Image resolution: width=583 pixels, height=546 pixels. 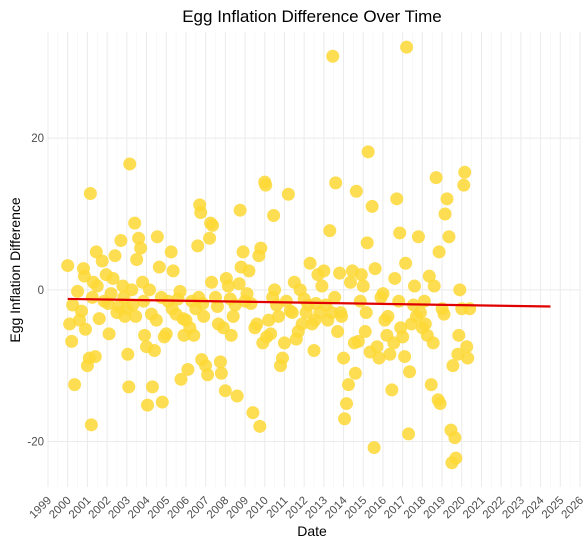 I want to click on x-tick-label: 2013, so click(x=316, y=508).